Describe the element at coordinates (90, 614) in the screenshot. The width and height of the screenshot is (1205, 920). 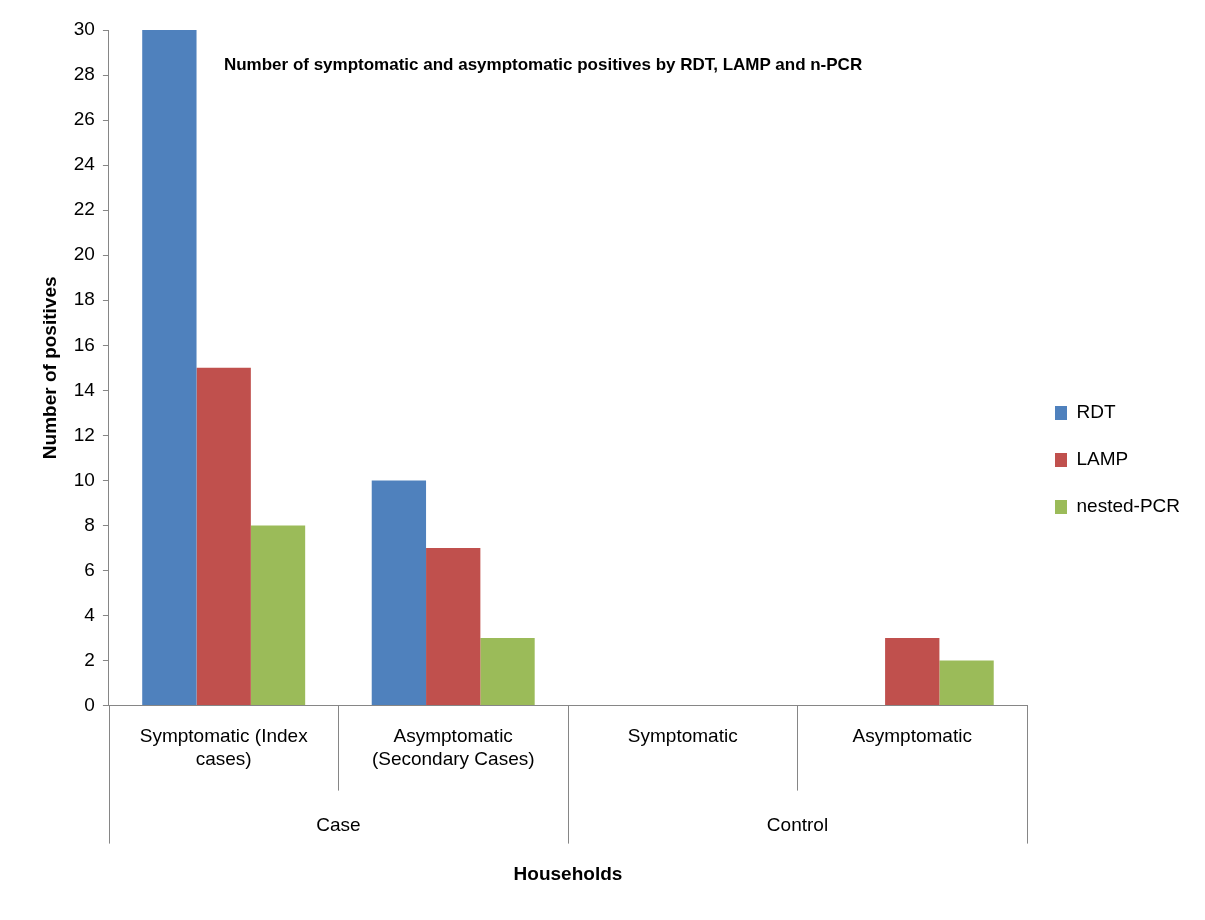
I see `y-tick-label: 4` at that location.